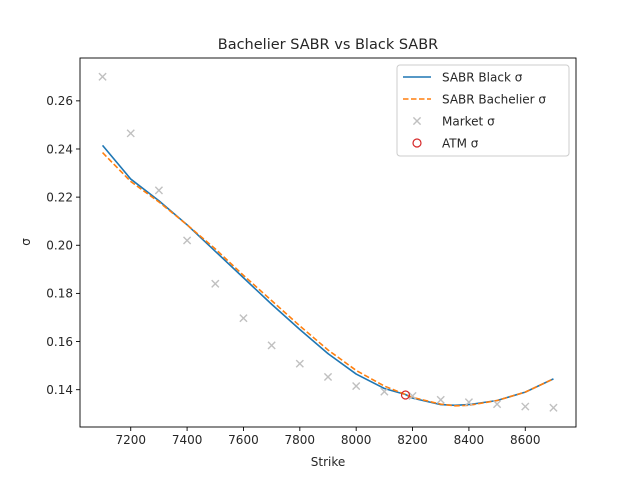  Describe the element at coordinates (482, 78) in the screenshot. I see `legend-label: SABR Black σ` at that location.